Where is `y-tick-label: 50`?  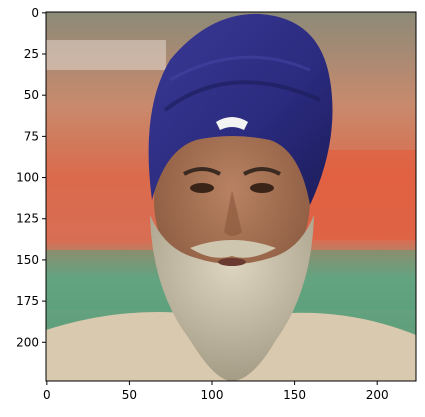
y-tick-label: 50 is located at coordinates (31, 95).